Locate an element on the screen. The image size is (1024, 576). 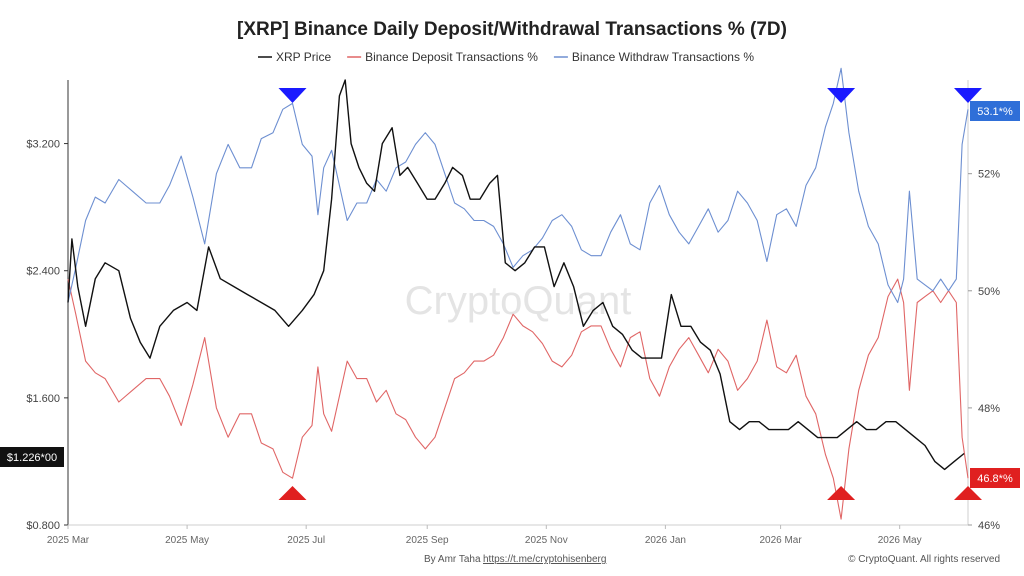
price-tag-box is located at coordinates (32, 457).